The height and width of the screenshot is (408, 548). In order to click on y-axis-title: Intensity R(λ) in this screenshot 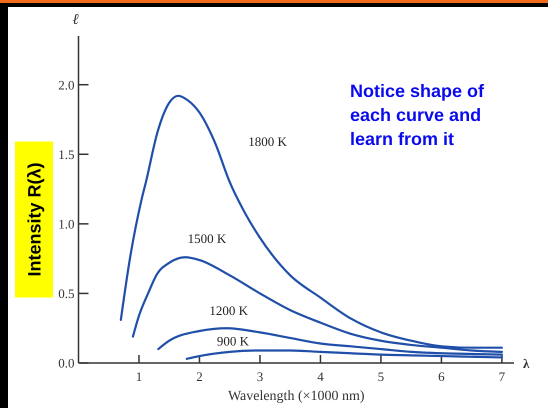, I will do `click(34, 219)`.